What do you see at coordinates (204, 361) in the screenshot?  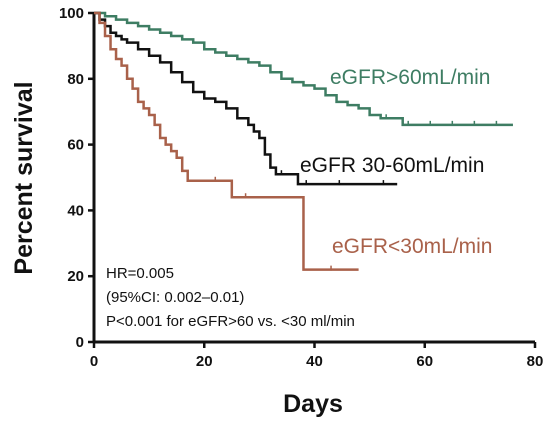 I see `x-tick-label-20: 20` at bounding box center [204, 361].